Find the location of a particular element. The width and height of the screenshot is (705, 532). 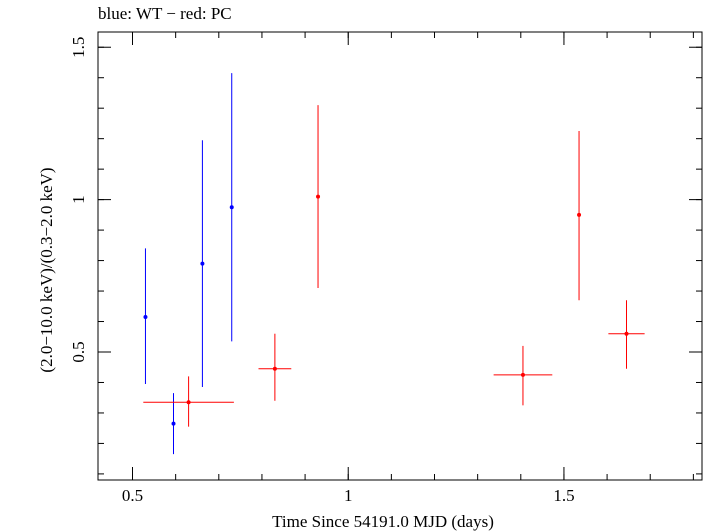

series-wt is located at coordinates (188, 264).